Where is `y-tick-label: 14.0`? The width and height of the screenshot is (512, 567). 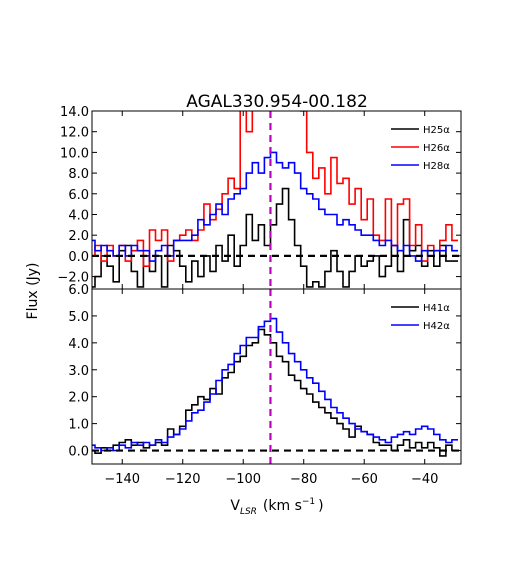
y-tick-label: 14.0 is located at coordinates (74, 112).